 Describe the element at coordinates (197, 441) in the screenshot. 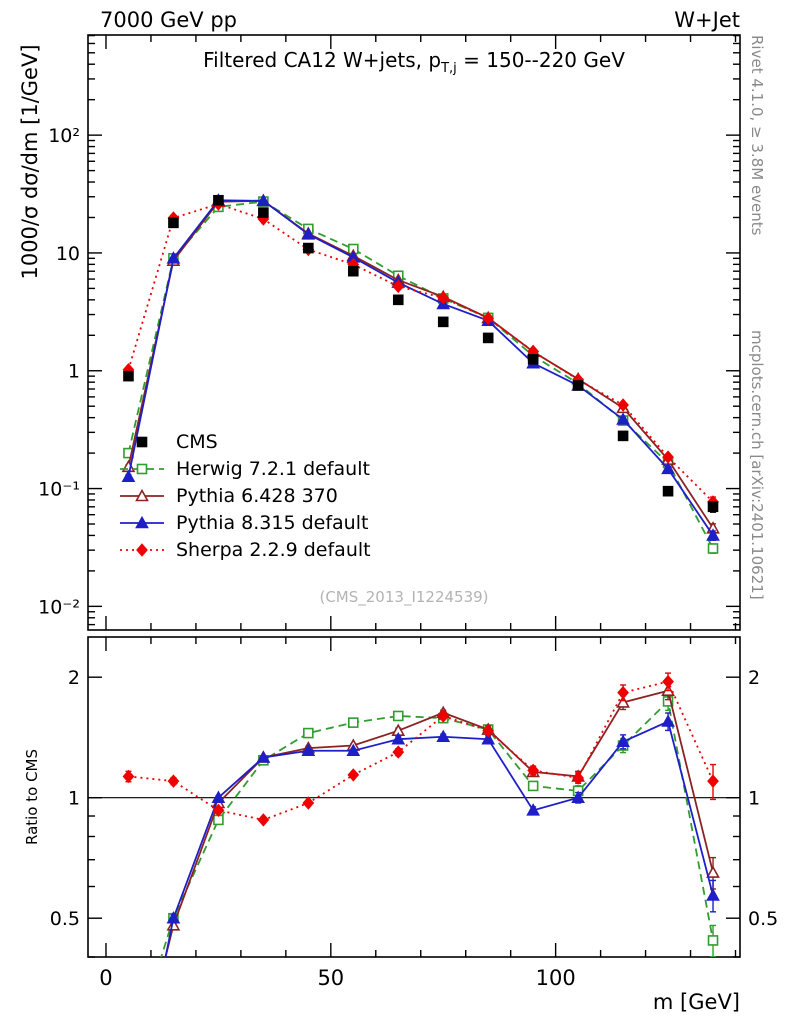

I see `legend-label-cms: CMS` at that location.